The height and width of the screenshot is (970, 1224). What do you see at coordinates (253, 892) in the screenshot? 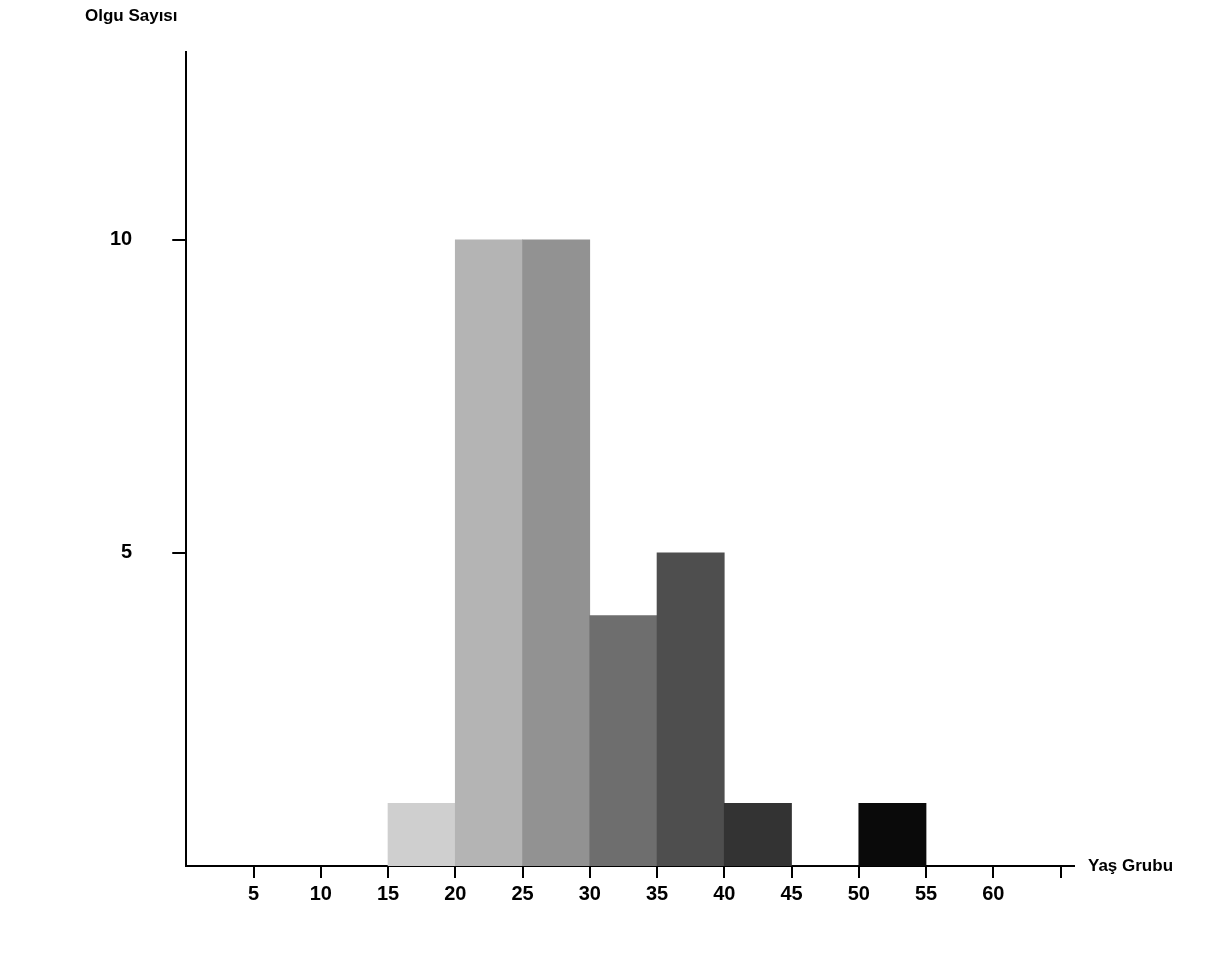
I see `x-tick-label: 5` at bounding box center [253, 892].